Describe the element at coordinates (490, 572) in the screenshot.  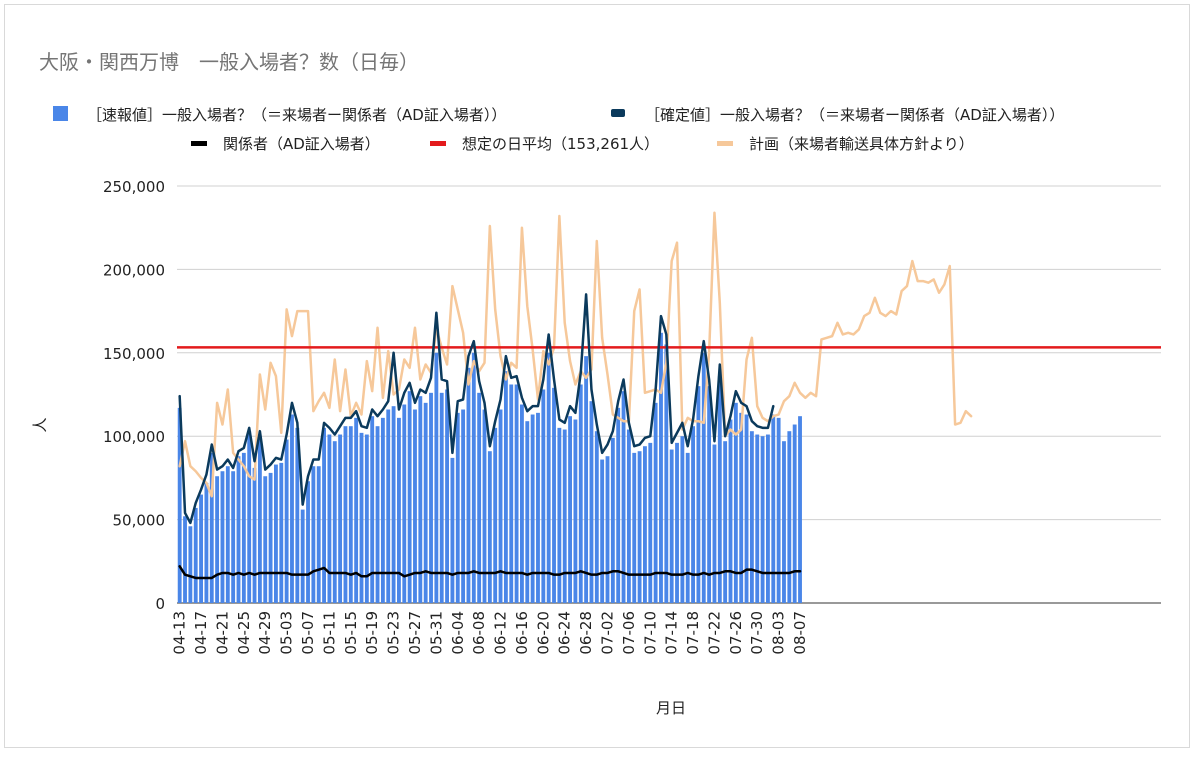
I see `line-staff` at that location.